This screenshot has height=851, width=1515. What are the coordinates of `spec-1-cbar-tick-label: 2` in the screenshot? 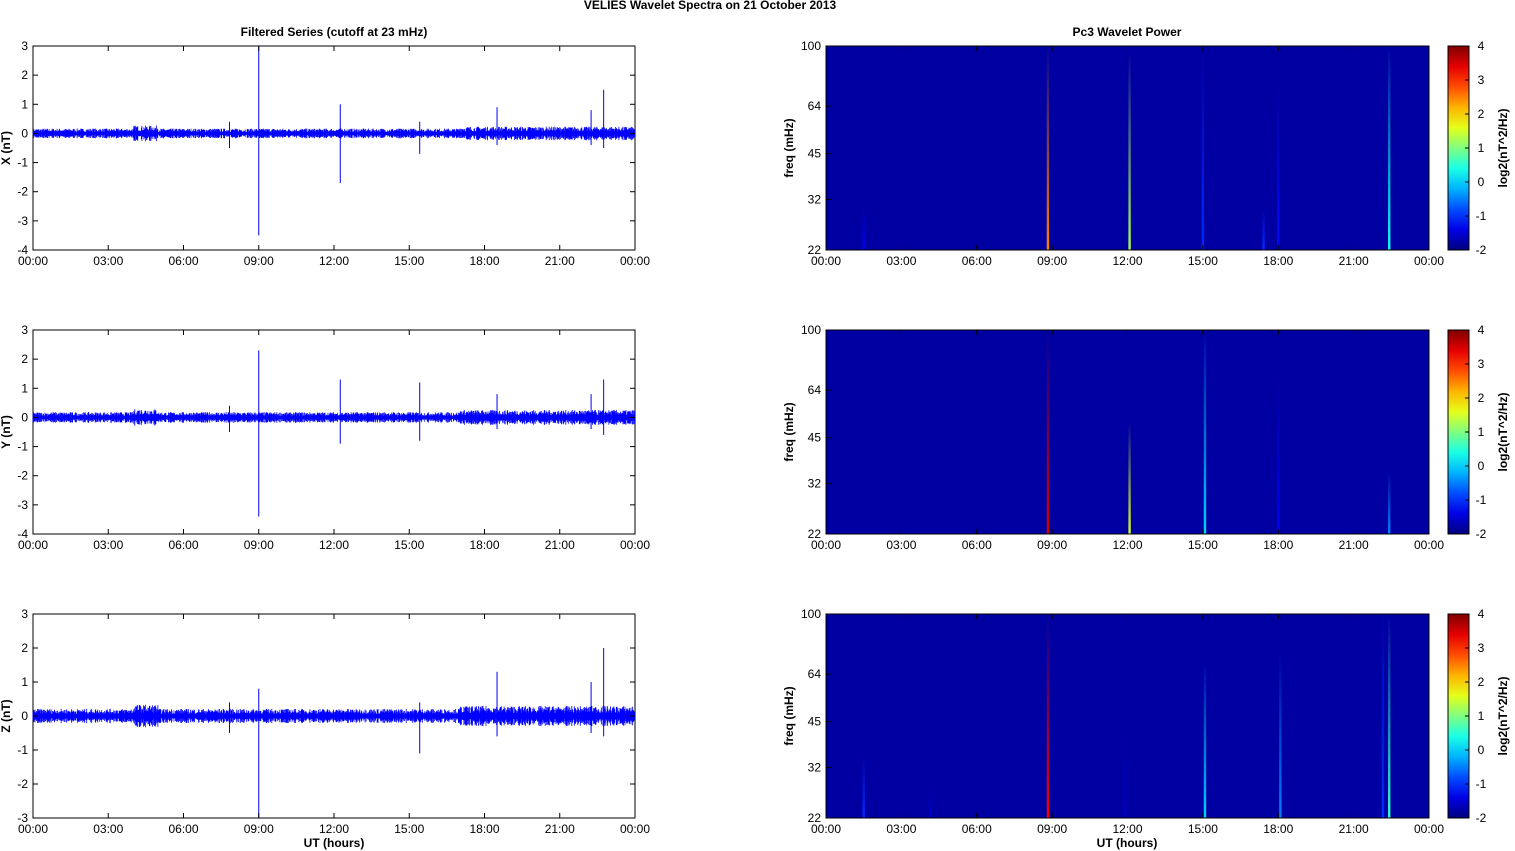 It's located at (1481, 114).